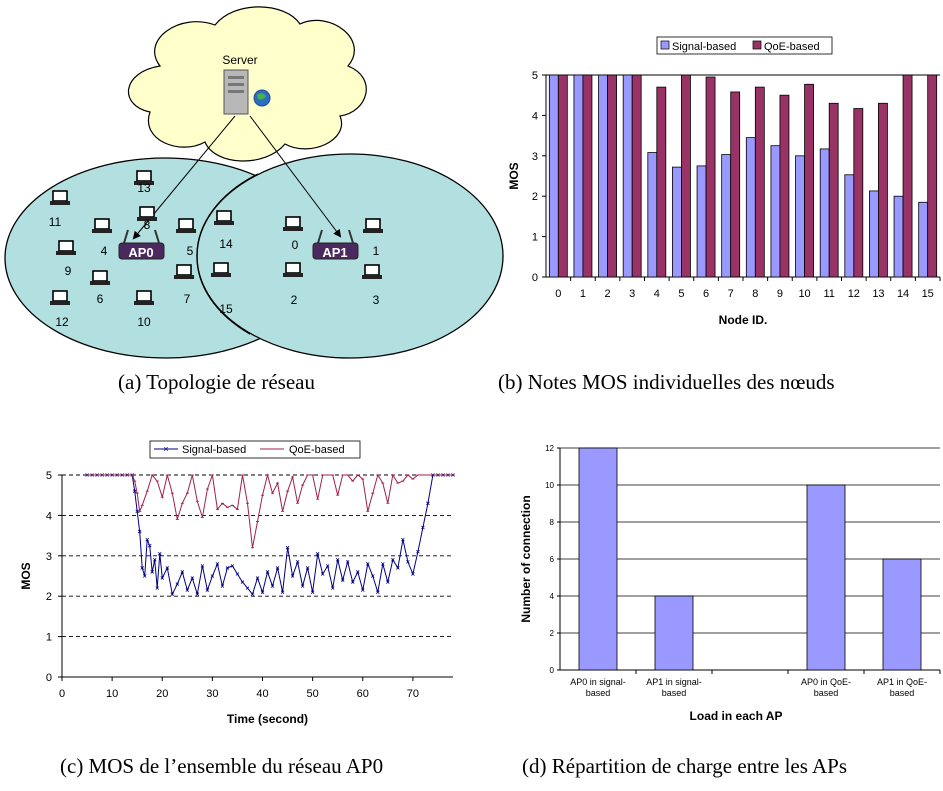 This screenshot has height=791, width=943. I want to click on x-tick-label: 30, so click(212, 694).